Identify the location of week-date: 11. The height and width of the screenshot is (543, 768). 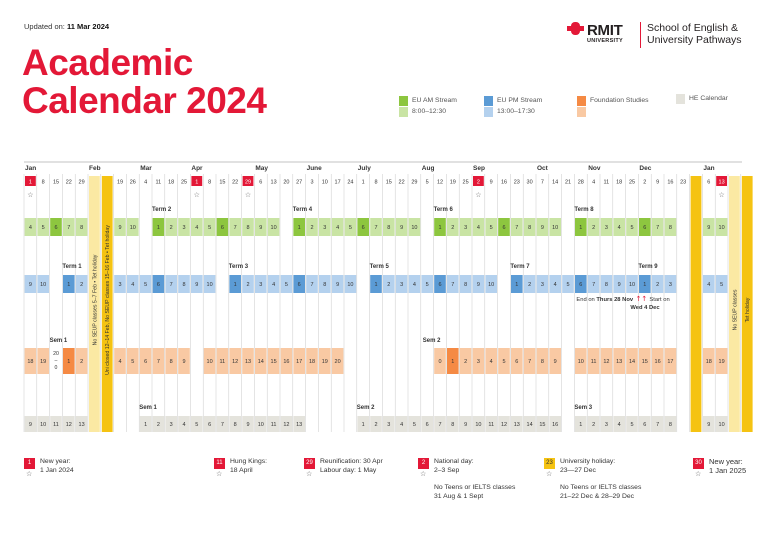
(607, 183).